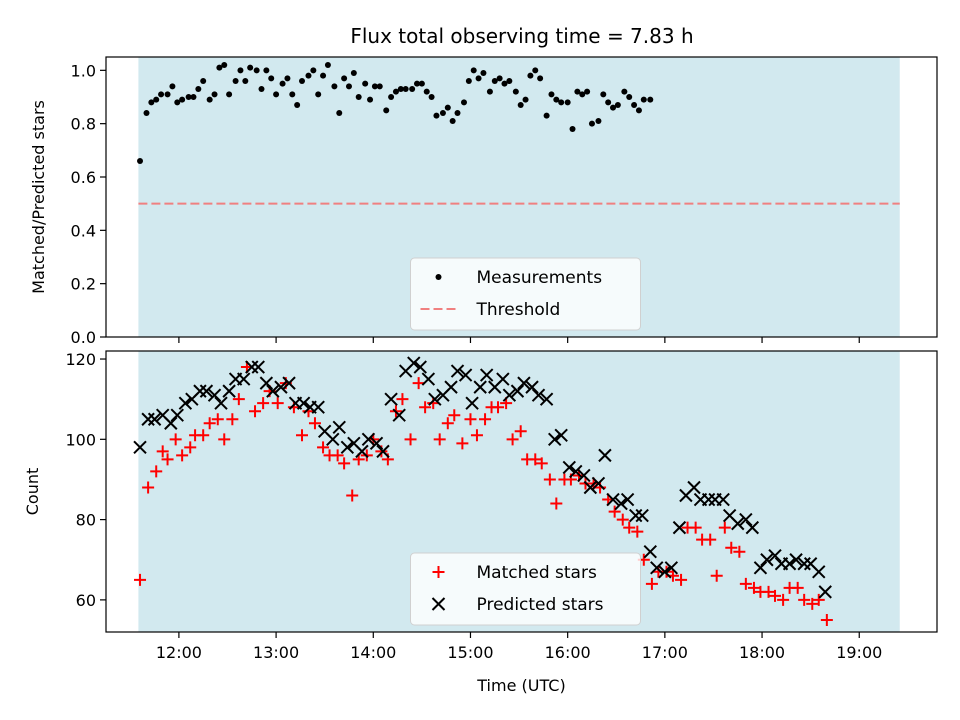 This screenshot has height=720, width=960. I want to click on legend-plus-icon, so click(438, 572).